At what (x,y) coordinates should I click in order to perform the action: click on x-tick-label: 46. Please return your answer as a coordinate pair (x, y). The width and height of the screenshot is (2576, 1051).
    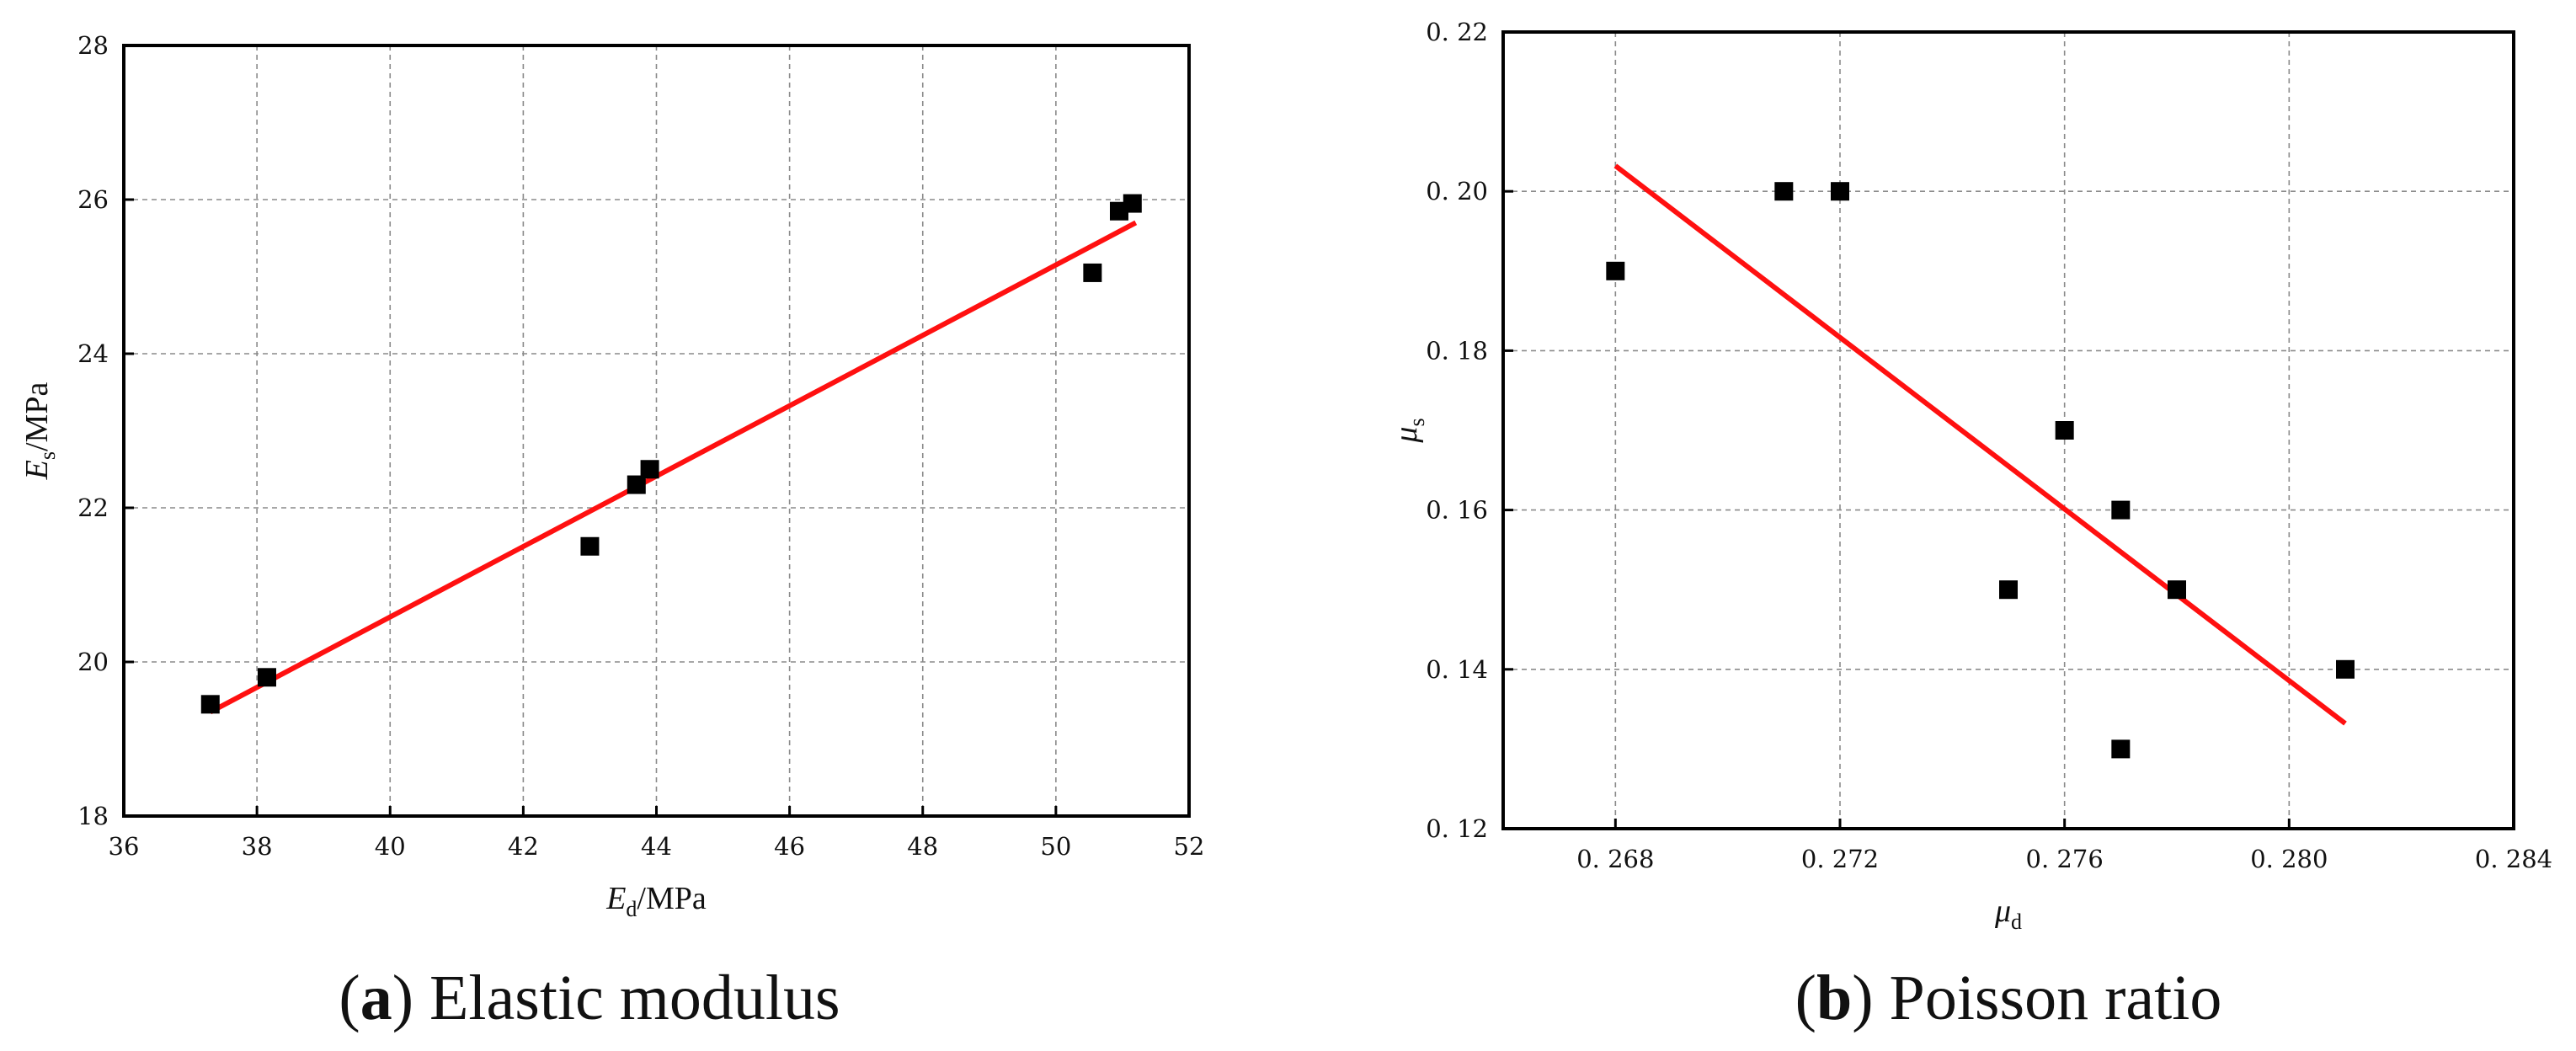
    Looking at the image, I should click on (789, 846).